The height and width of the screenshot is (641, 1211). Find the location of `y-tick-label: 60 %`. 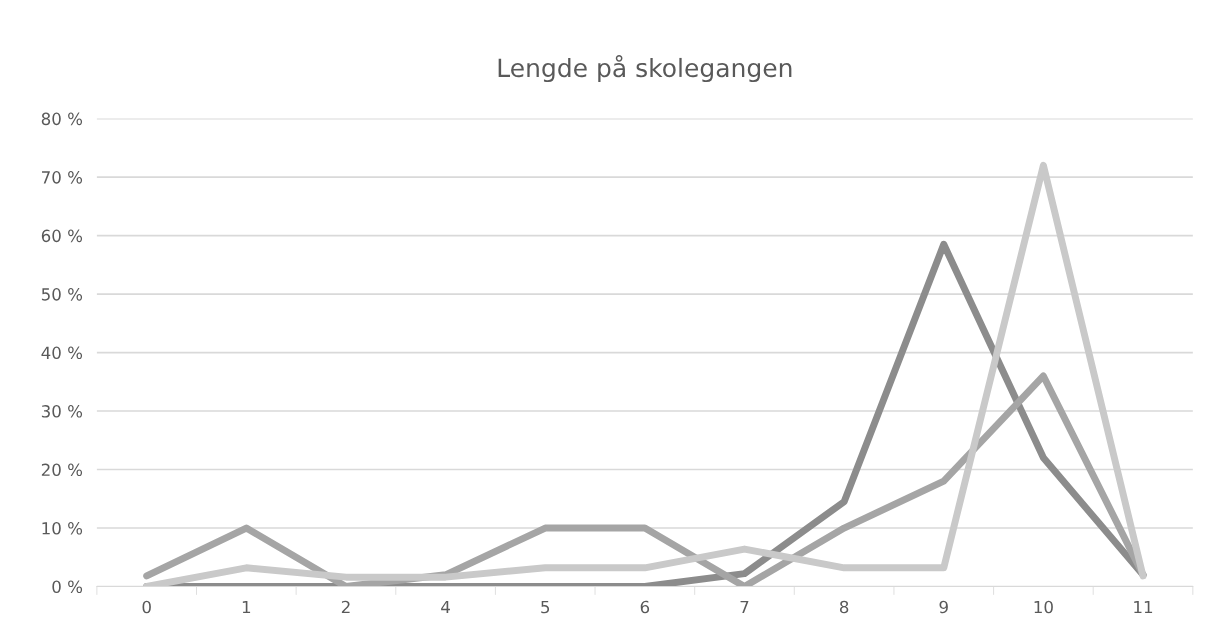

y-tick-label: 60 % is located at coordinates (62, 236).